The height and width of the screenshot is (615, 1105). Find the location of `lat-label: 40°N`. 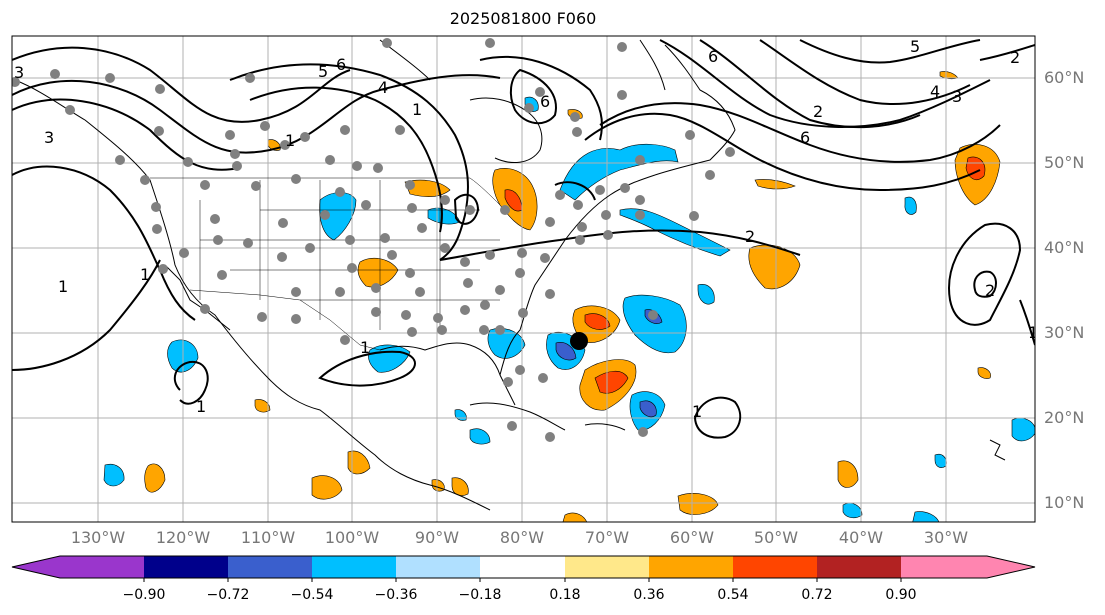

lat-label: 40°N is located at coordinates (1064, 247).